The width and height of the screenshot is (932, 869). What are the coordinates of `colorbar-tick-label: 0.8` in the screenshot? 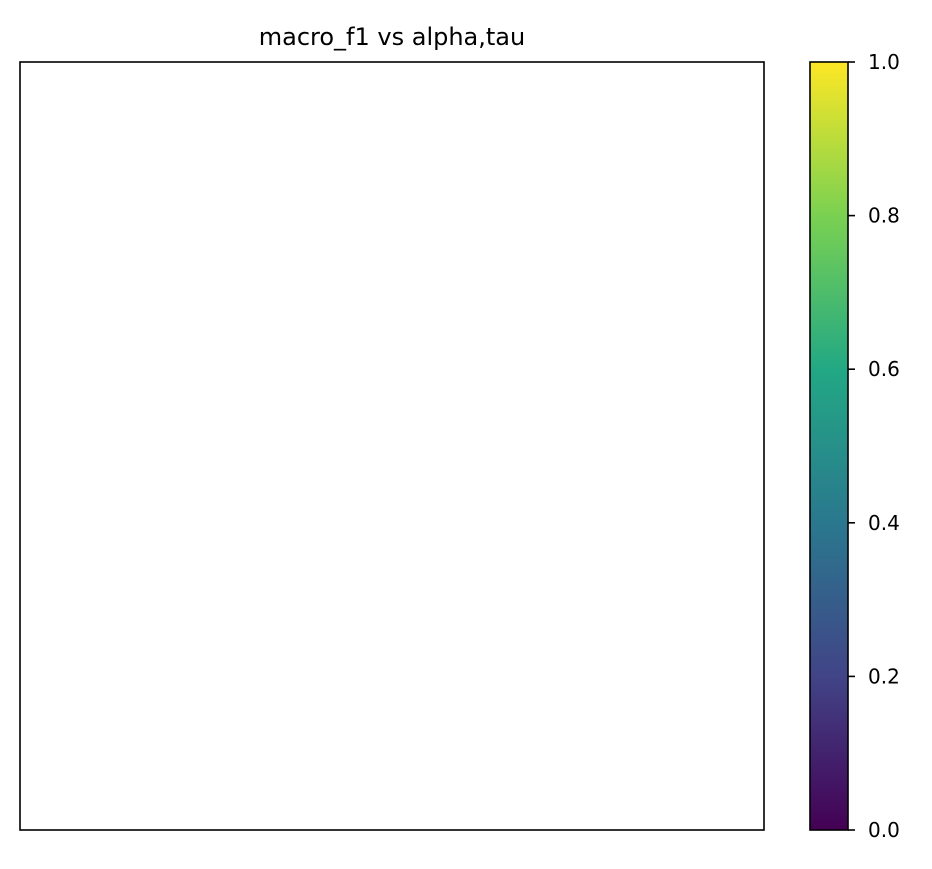 It's located at (884, 216).